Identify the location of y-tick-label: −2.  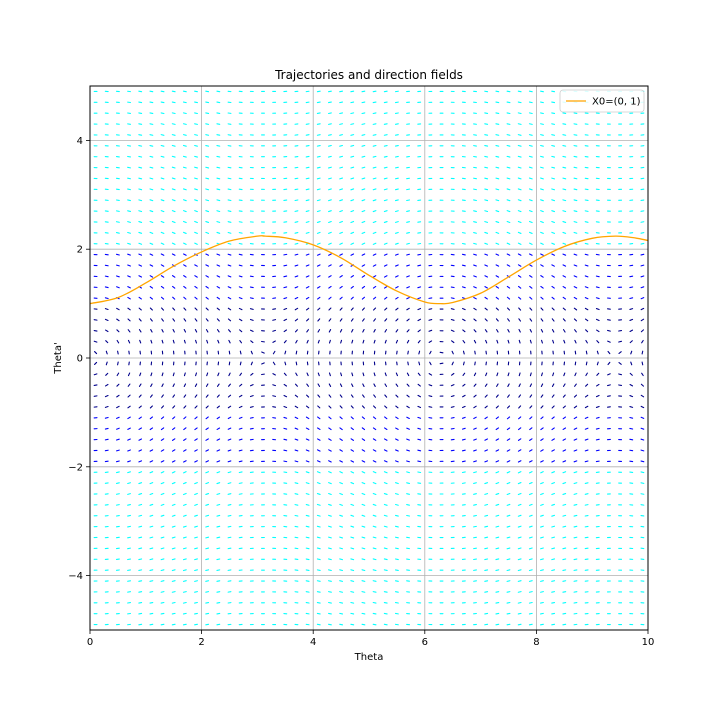
(75, 467).